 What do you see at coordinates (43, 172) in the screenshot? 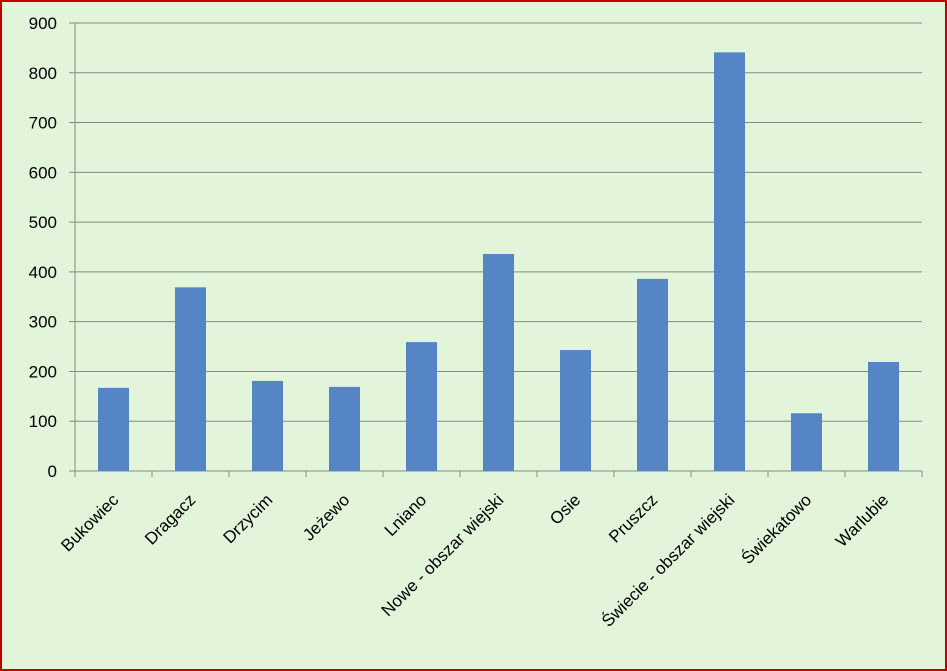
I see `y-tick-label: 600` at bounding box center [43, 172].